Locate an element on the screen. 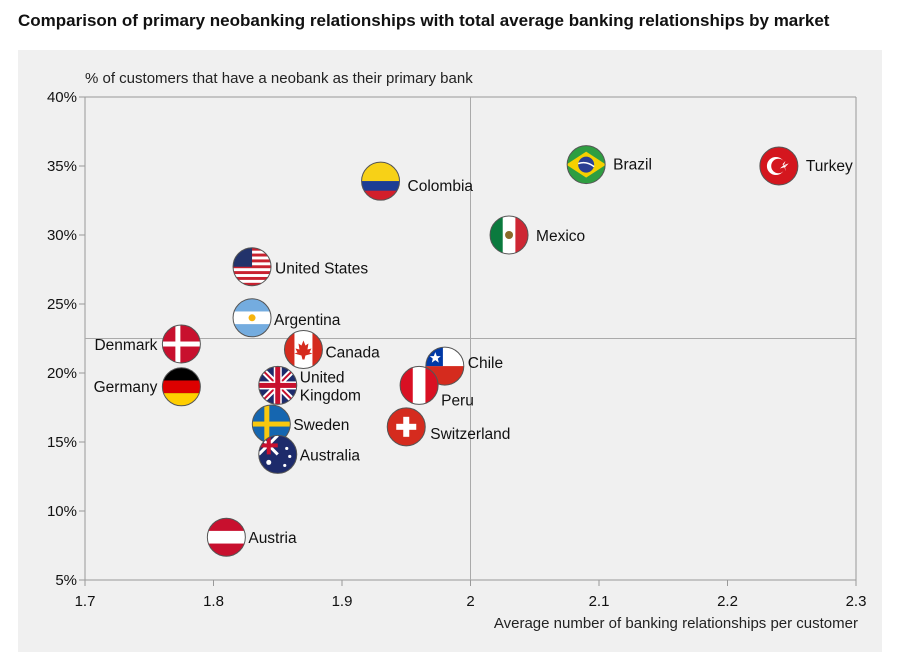  x-tick-label: 1.7 is located at coordinates (85, 601).